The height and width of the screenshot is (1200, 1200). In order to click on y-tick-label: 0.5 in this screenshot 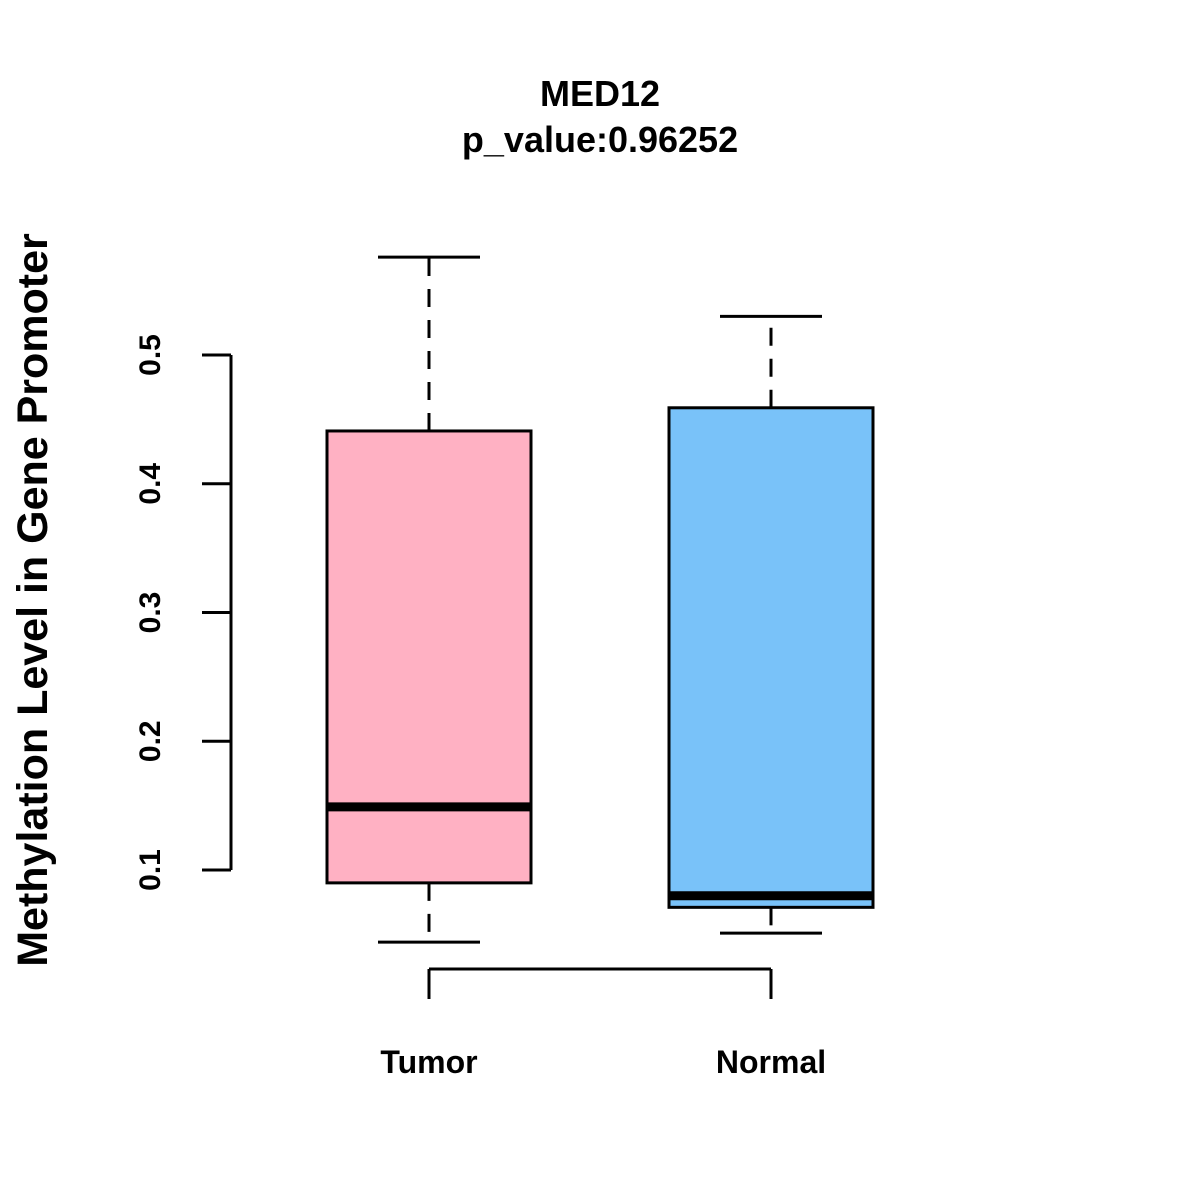, I will do `click(150, 355)`.